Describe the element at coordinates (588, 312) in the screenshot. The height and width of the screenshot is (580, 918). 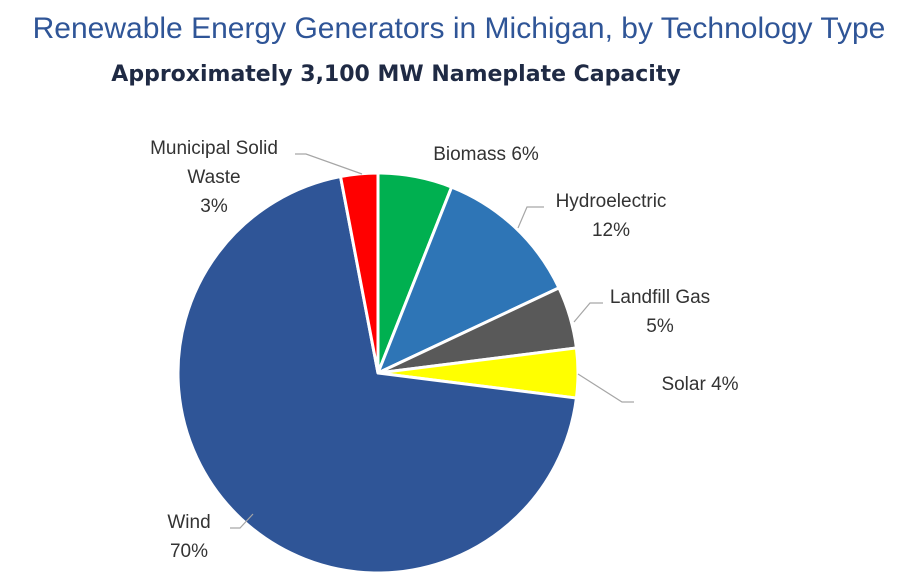
I see `leader-line-landfill-gas` at that location.